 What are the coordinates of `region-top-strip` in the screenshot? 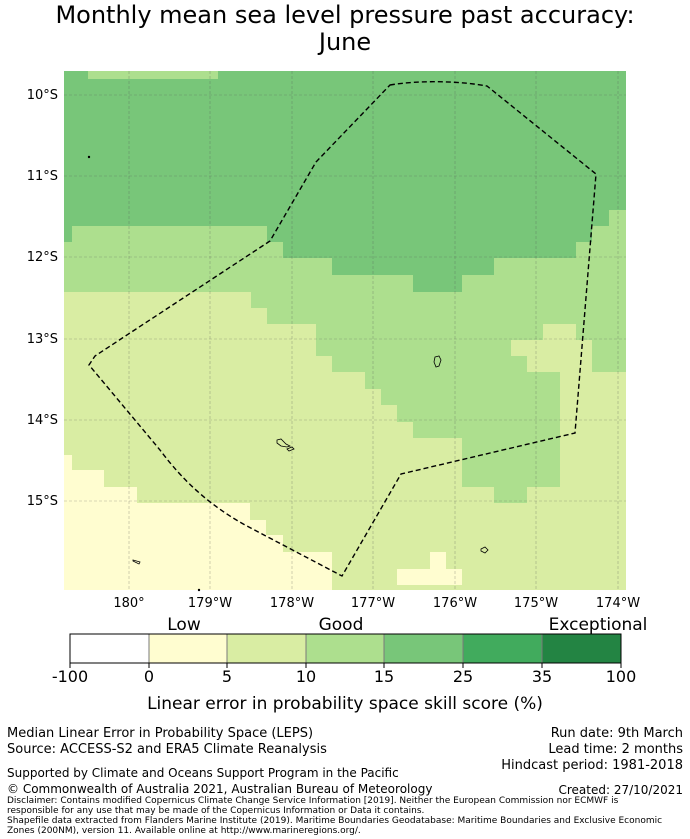 It's located at (153, 75).